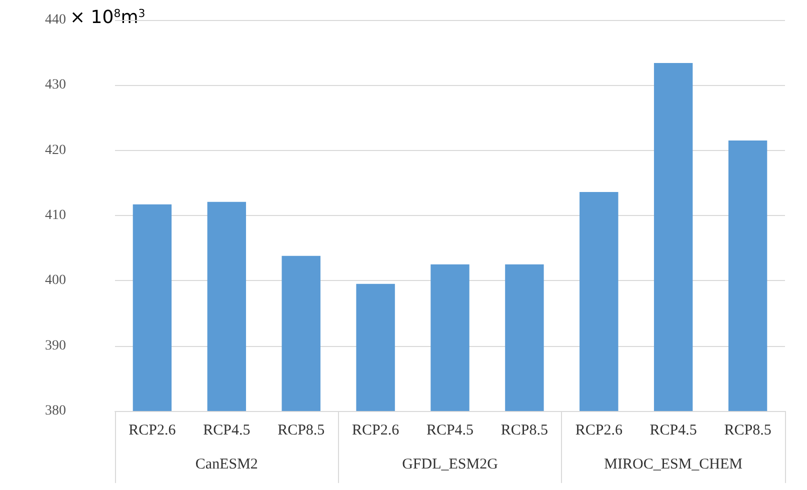  Describe the element at coordinates (55, 346) in the screenshot. I see `y-tick-label: 390` at that location.